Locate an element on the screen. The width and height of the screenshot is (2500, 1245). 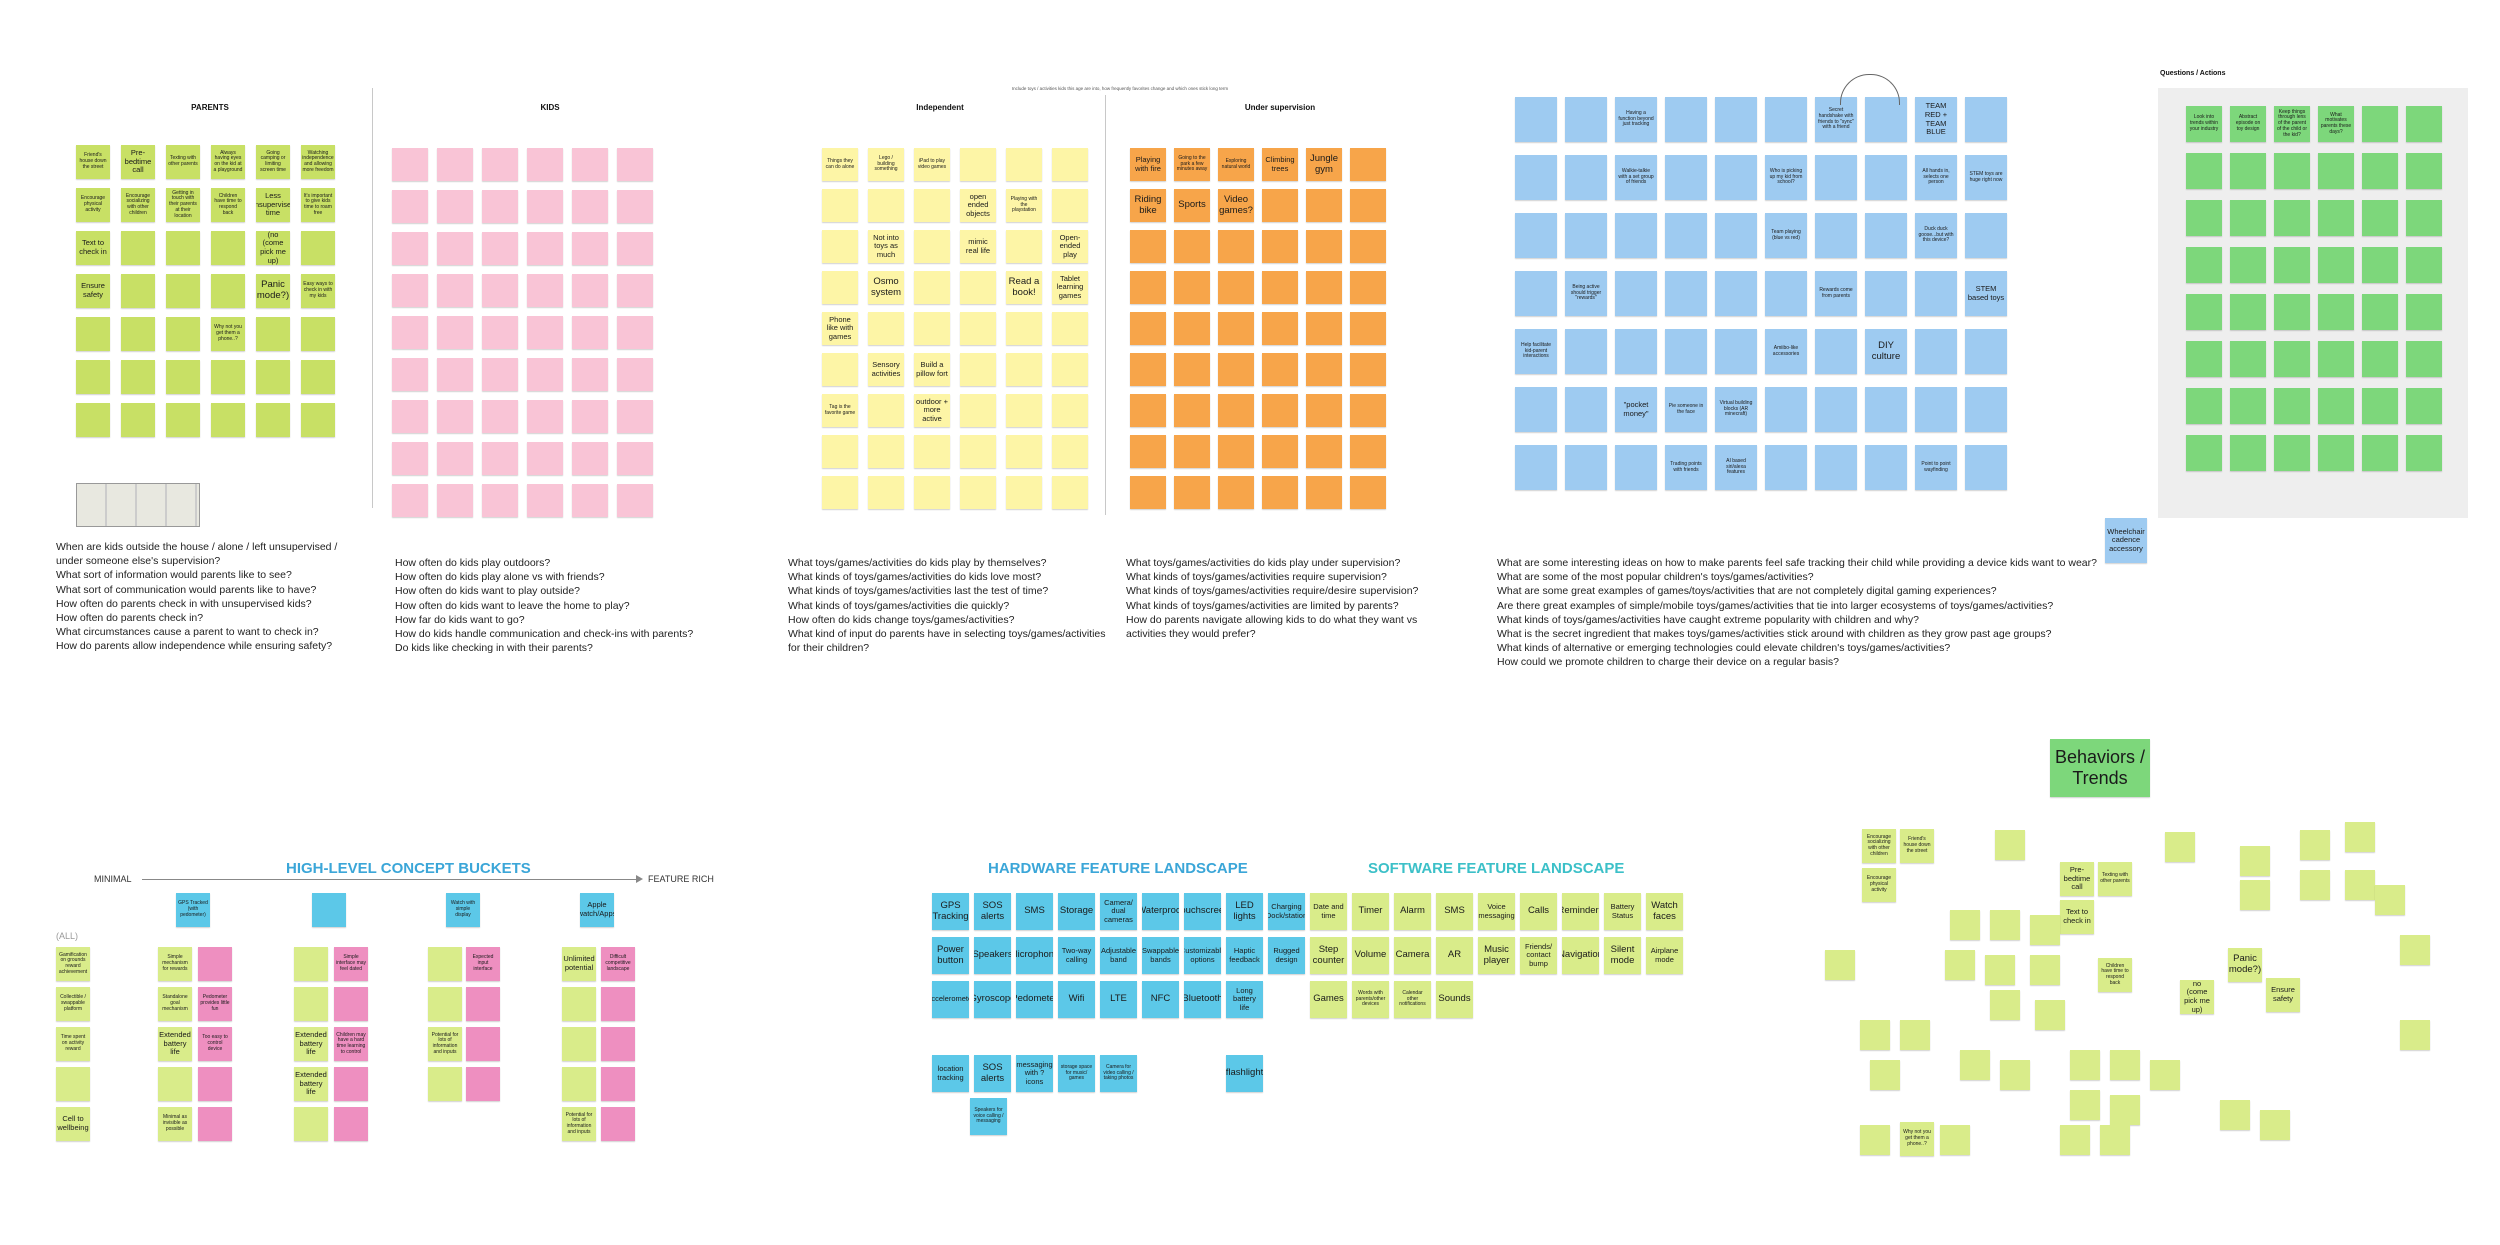
sticky-note: Pedometer is located at coordinates (1034, 999).